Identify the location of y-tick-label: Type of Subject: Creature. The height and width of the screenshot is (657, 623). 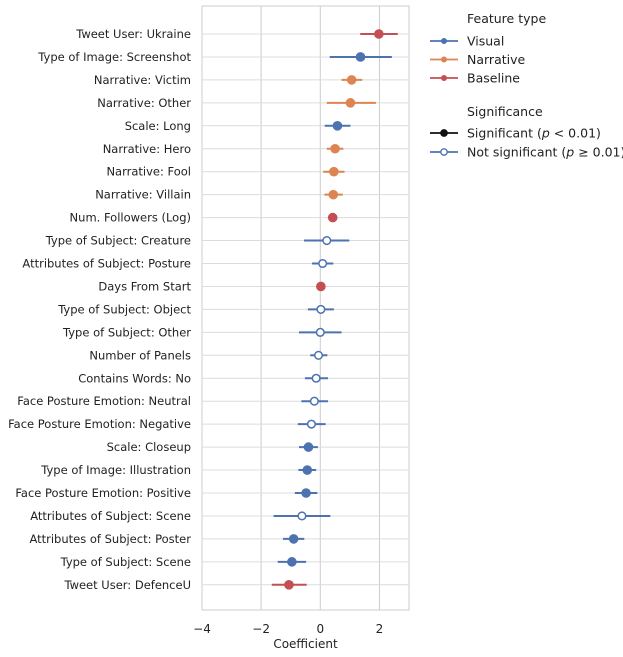
(118, 241).